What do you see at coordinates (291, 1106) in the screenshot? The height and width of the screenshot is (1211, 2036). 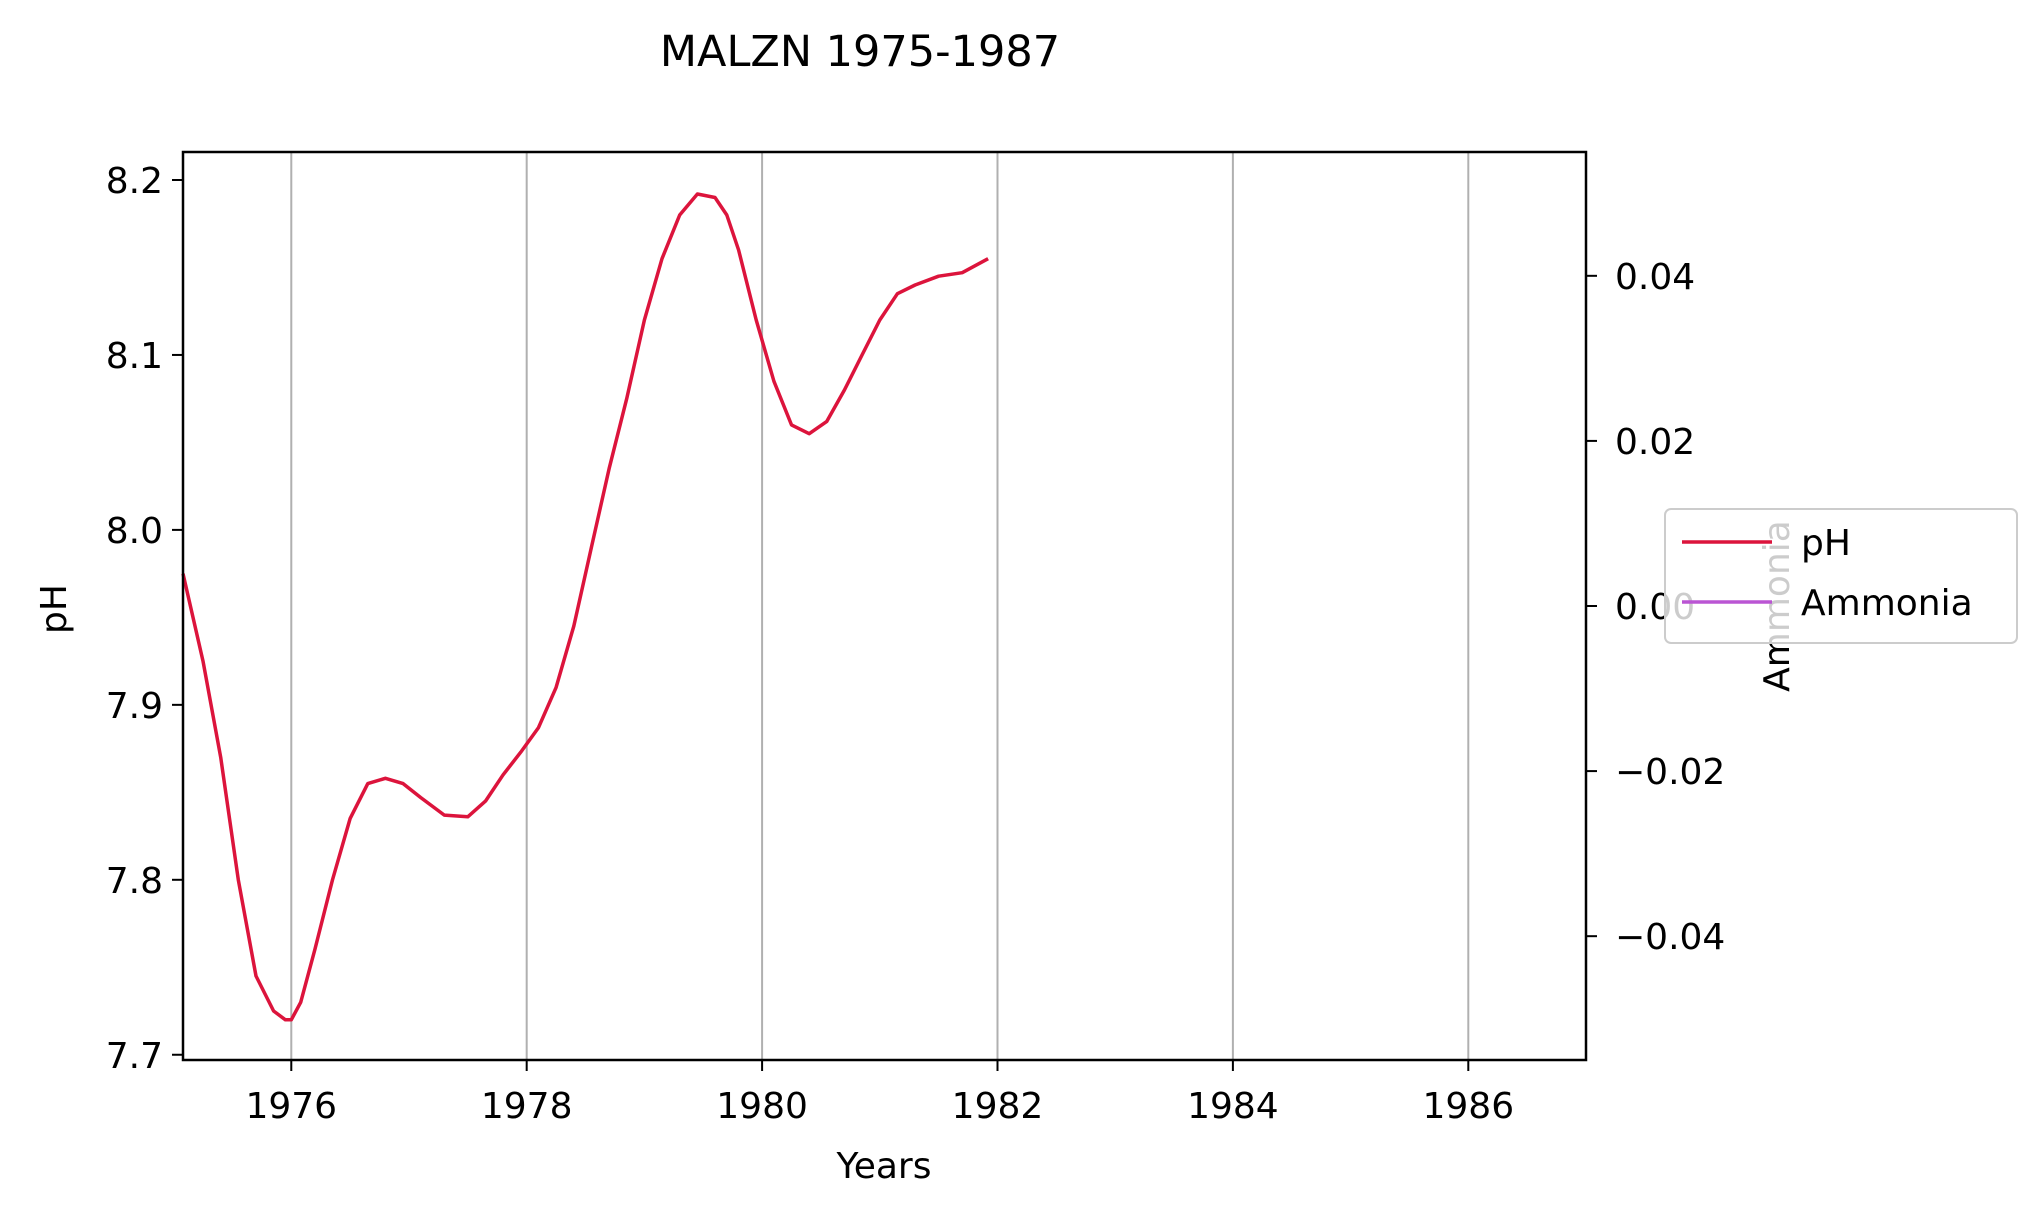 I see `x-tick-label: 1976` at bounding box center [291, 1106].